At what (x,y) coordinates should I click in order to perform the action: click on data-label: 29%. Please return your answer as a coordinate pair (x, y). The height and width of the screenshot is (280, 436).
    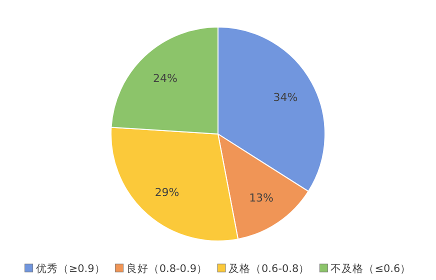
    Looking at the image, I should click on (167, 192).